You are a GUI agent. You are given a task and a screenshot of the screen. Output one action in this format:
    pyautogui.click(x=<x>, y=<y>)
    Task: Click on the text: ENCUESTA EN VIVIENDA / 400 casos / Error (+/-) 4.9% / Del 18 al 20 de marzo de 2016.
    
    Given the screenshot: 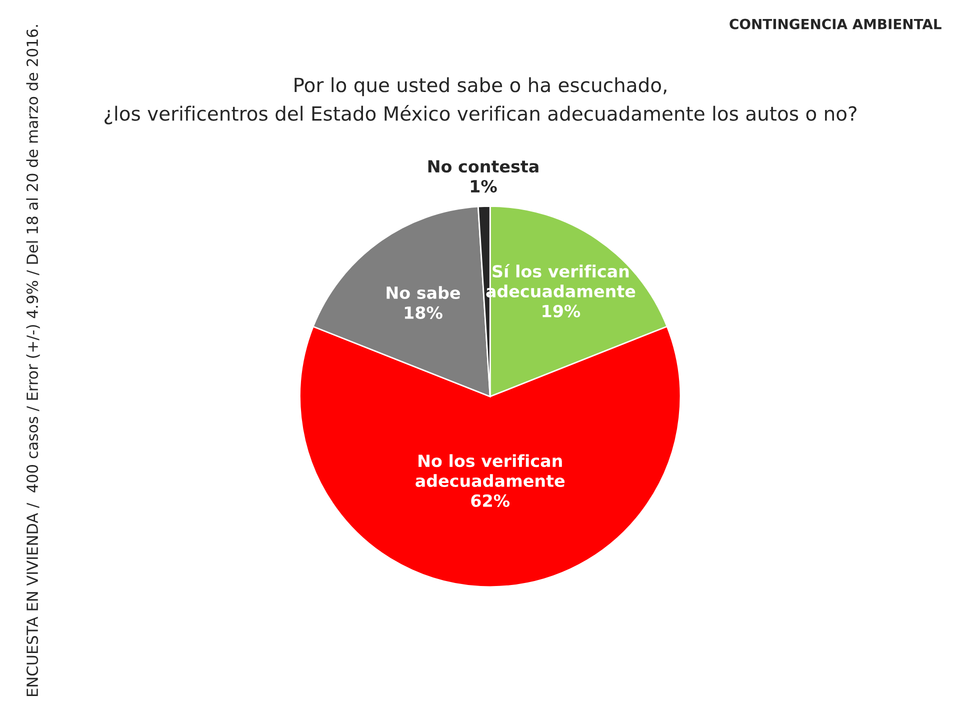 What is the action you would take?
    pyautogui.click(x=33, y=360)
    